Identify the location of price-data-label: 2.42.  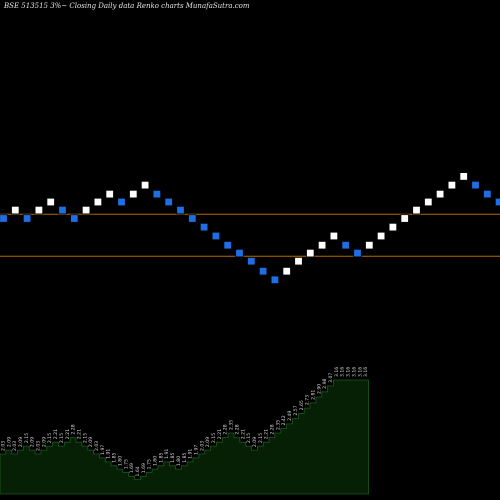
(284, 420).